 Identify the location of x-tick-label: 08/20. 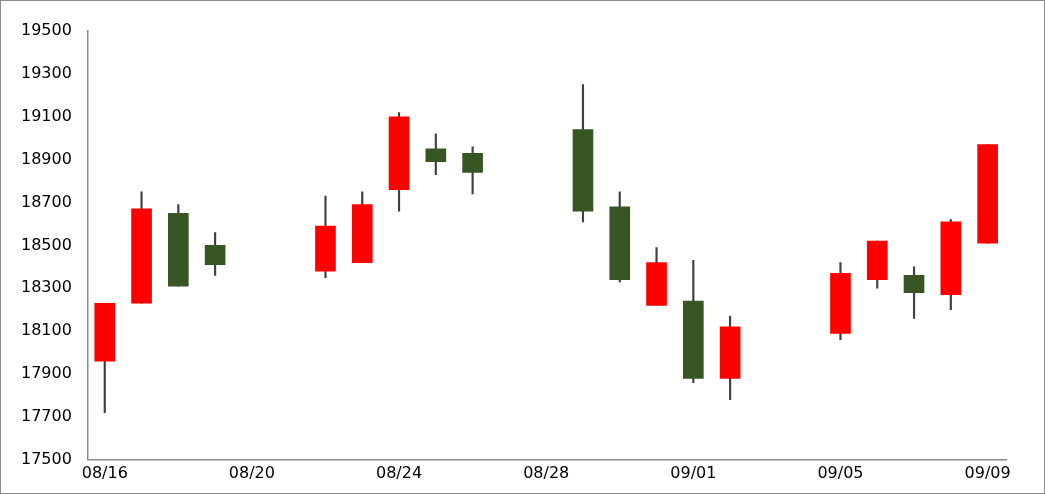
(251, 472).